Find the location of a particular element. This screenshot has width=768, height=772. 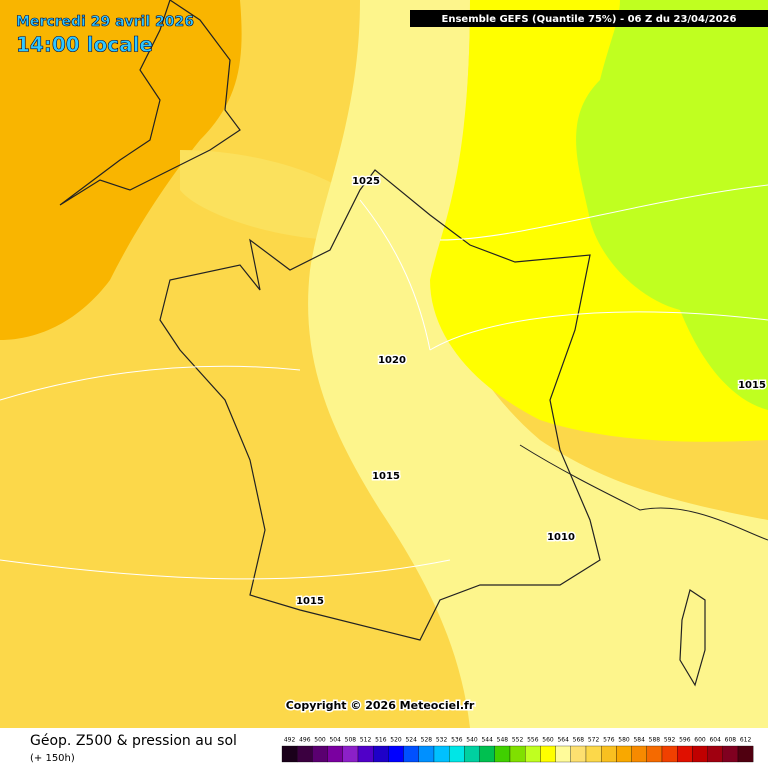

scale-label: 568 is located at coordinates (579, 740).